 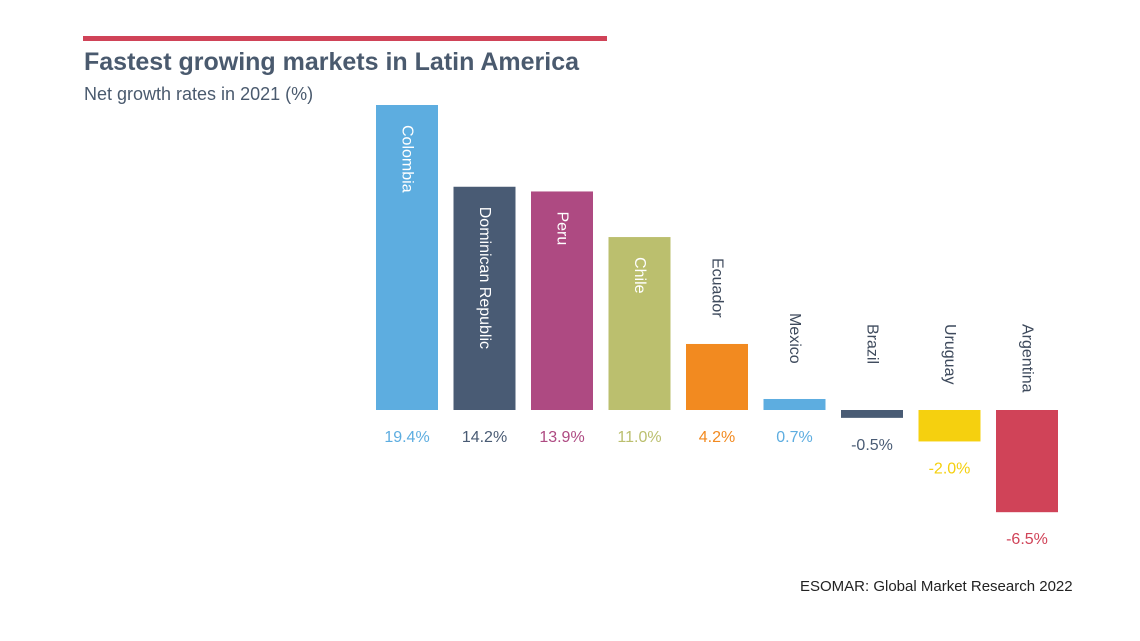 What do you see at coordinates (484, 278) in the screenshot?
I see `category-label-dominican-republic: Dominican Republic` at bounding box center [484, 278].